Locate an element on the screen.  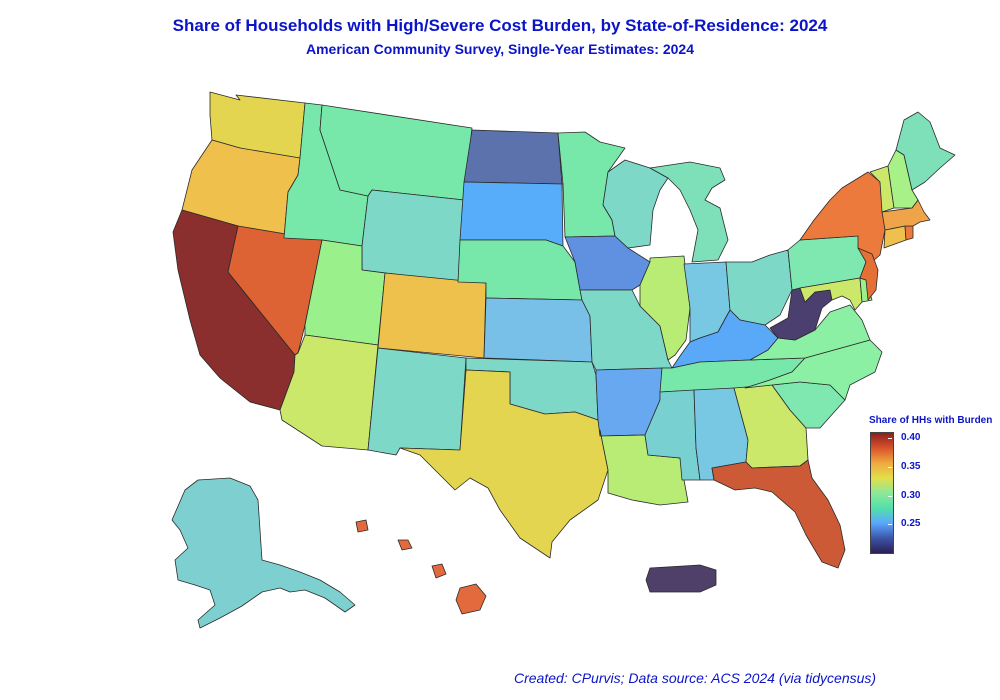
state-montana is located at coordinates (396, 152).